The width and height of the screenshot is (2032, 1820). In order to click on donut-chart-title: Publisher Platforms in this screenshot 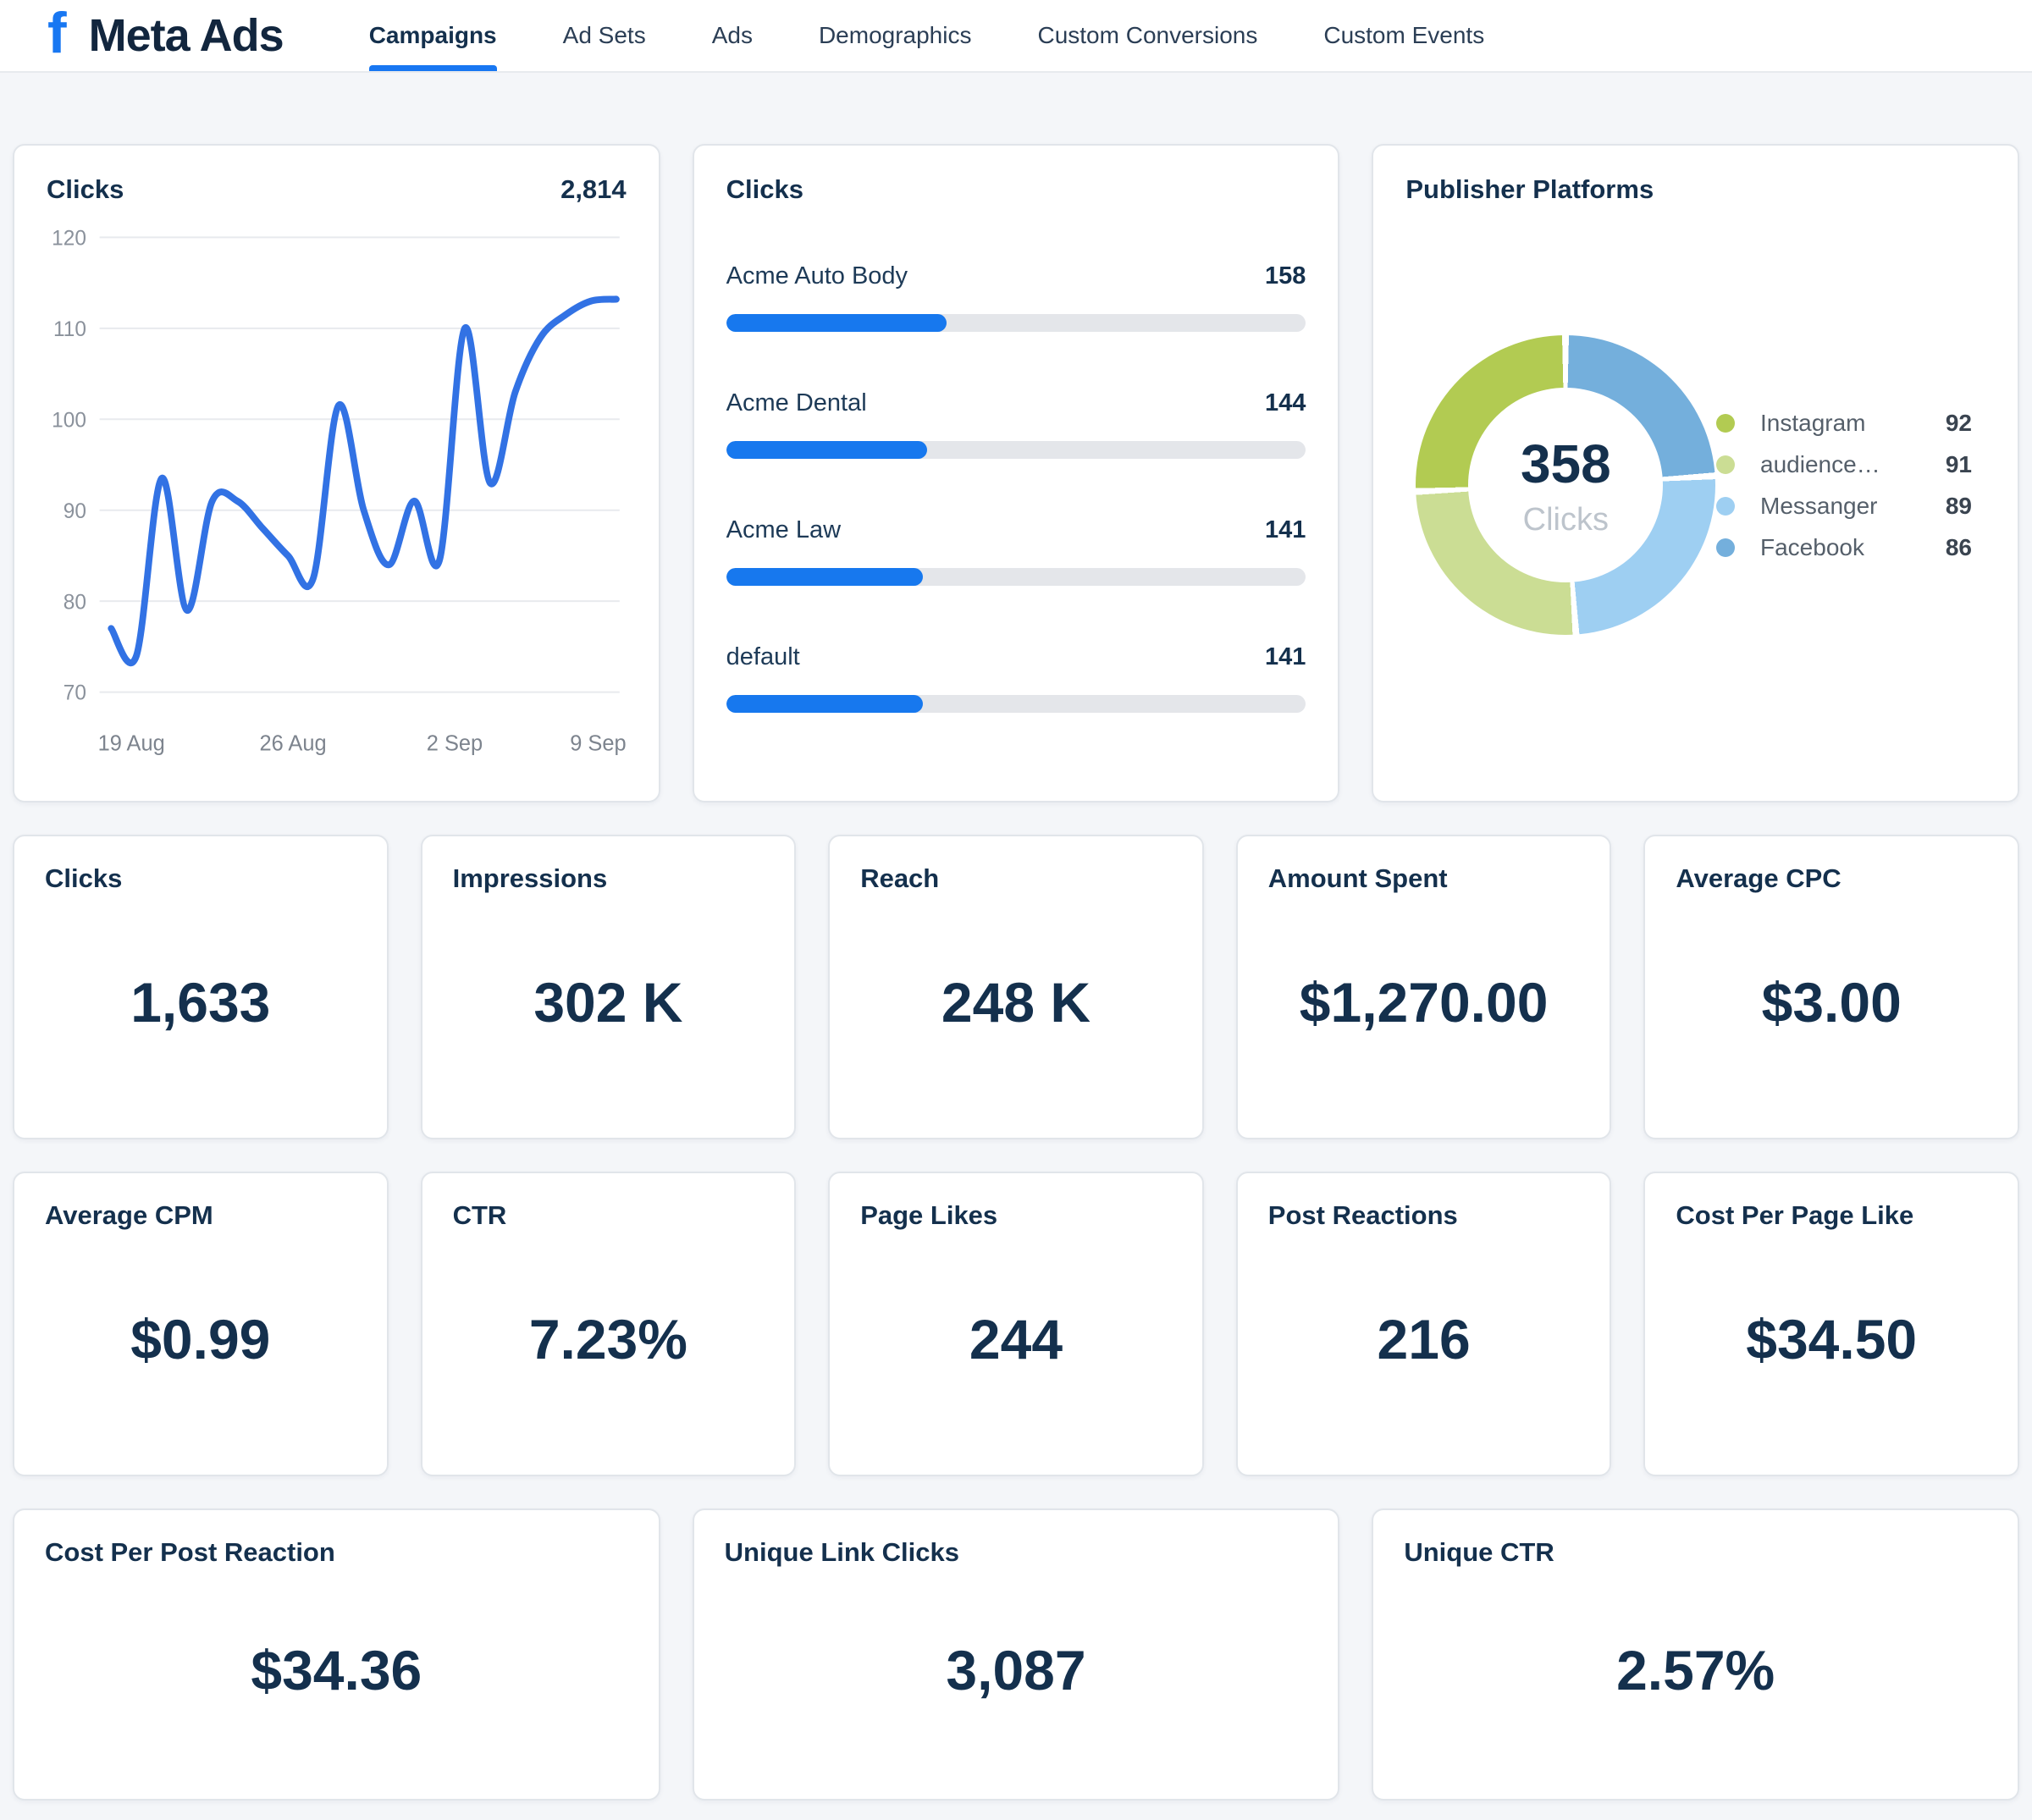, I will do `click(1529, 189)`.